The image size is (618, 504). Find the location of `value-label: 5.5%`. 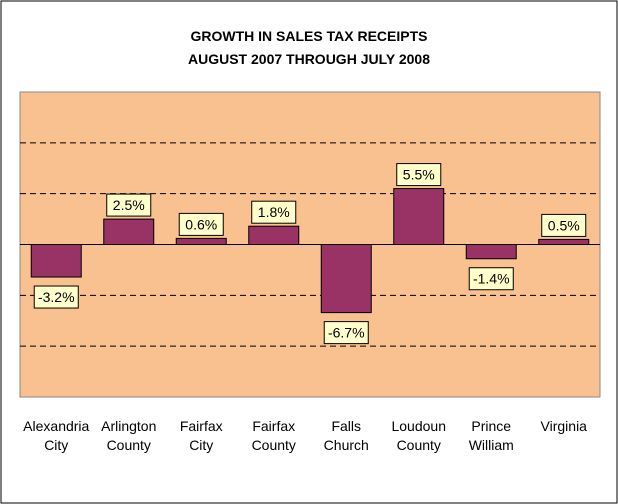

value-label: 5.5% is located at coordinates (419, 175).